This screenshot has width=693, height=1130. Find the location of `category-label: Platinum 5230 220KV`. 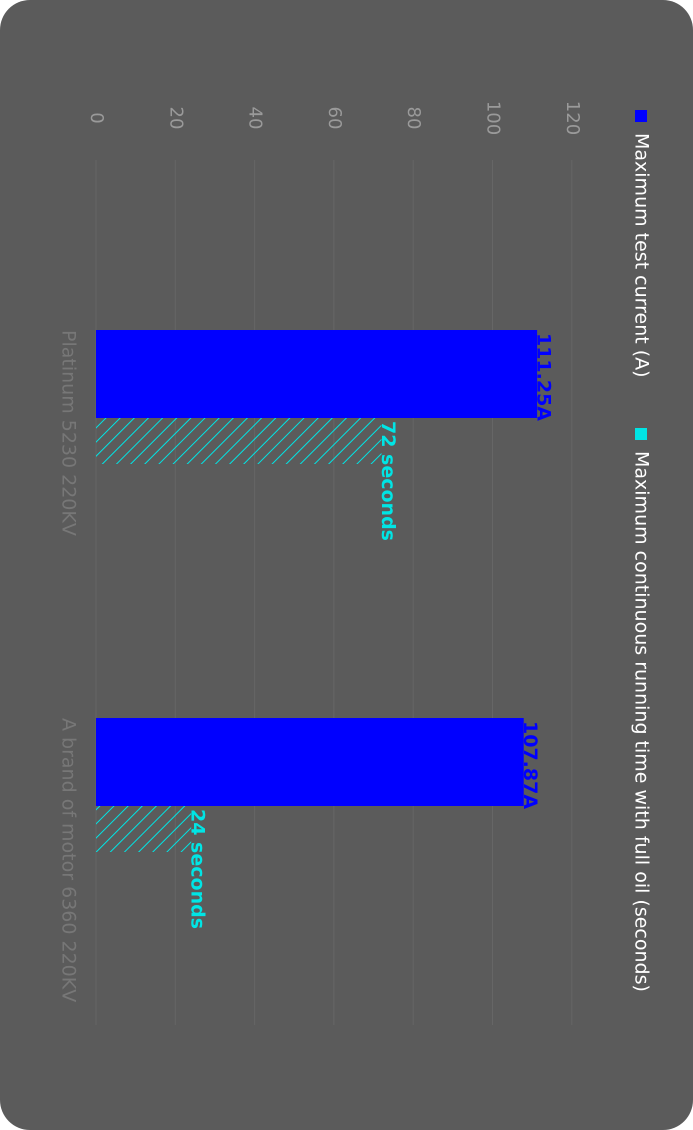

category-label: Platinum 5230 220KV is located at coordinates (69, 433).